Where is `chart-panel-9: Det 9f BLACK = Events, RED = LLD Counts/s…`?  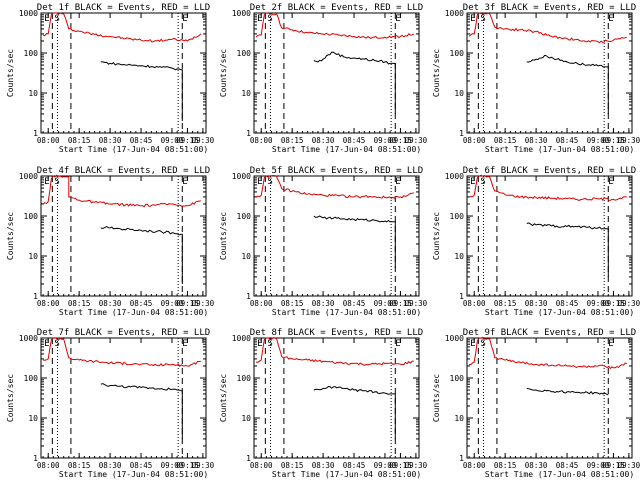 chart-panel-9: Det 9f BLACK = Events, RED = LLD Counts/s… is located at coordinates (536, 403).